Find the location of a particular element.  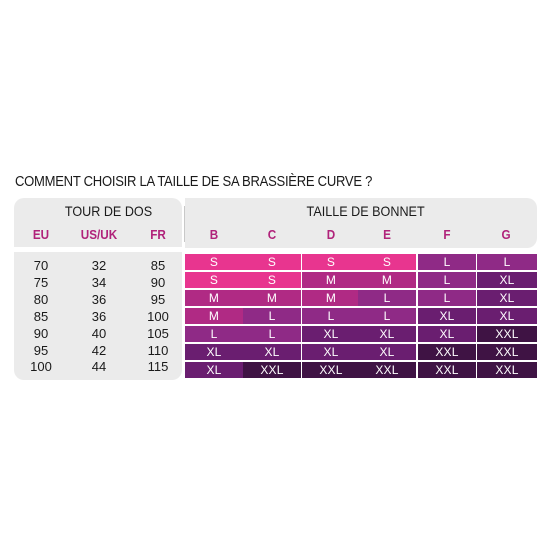

table-row: 70 32 85 is located at coordinates (98, 266).